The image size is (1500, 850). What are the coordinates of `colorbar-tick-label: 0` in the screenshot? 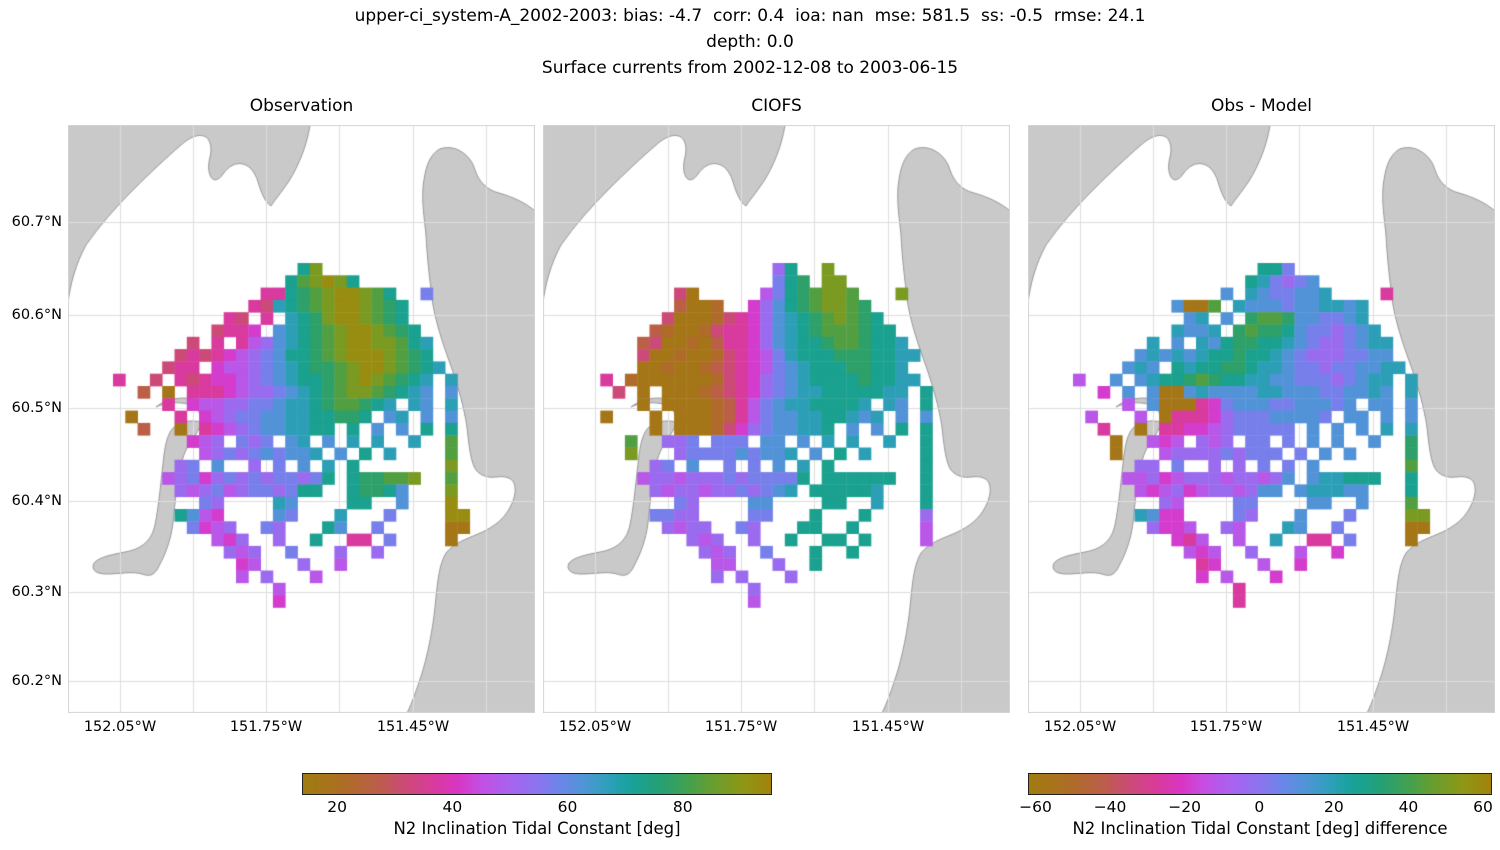 It's located at (1259, 807).